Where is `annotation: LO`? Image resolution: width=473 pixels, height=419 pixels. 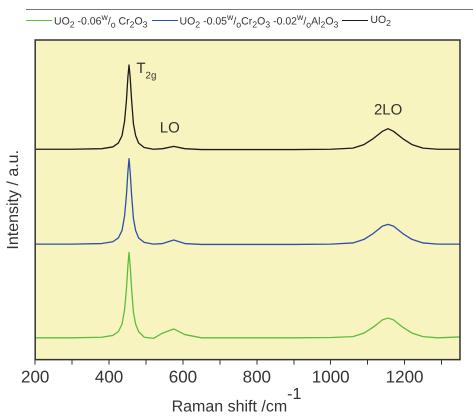 annotation: LO is located at coordinates (170, 127).